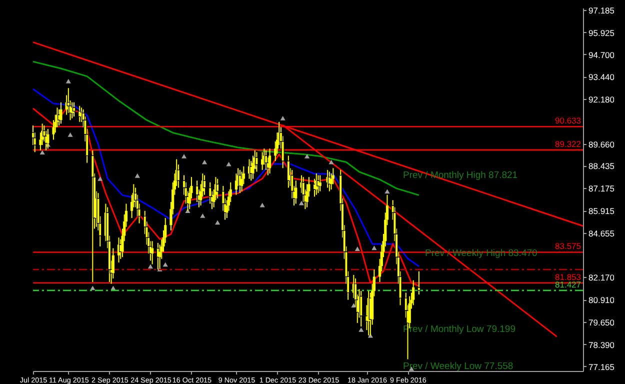  What do you see at coordinates (601, 277) in the screenshot?
I see `y-tick-label: 82.170` at bounding box center [601, 277].